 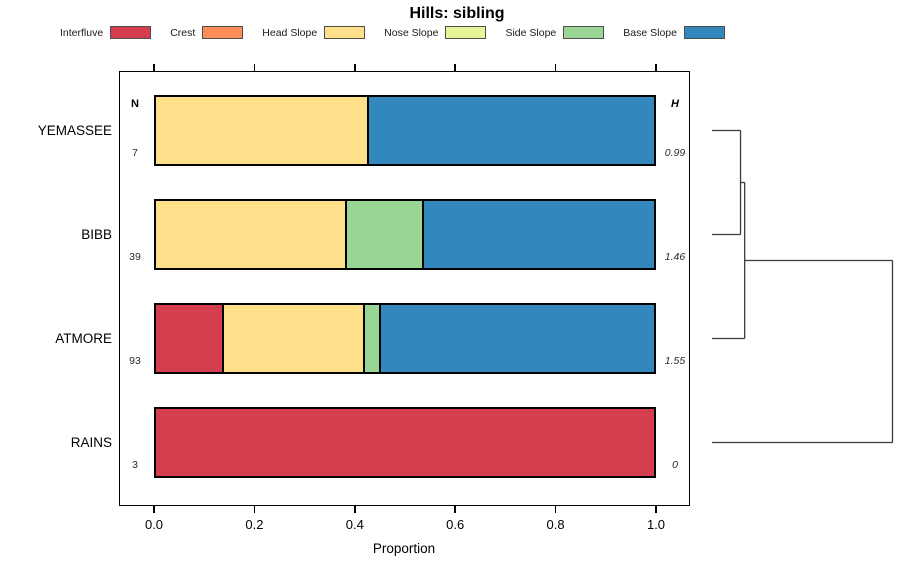 I want to click on legend-swatch-interfluve-icon, so click(x=131, y=32).